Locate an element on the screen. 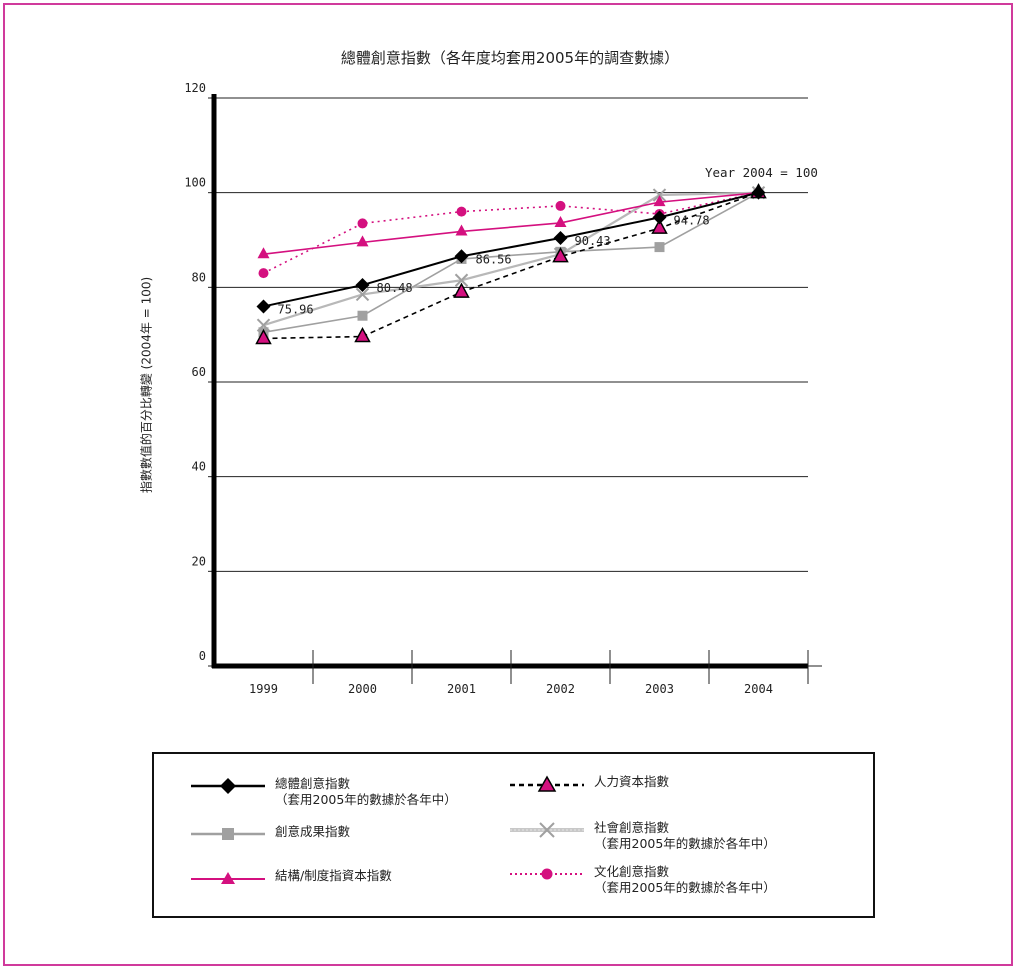  series-line-structural is located at coordinates (511, 223).